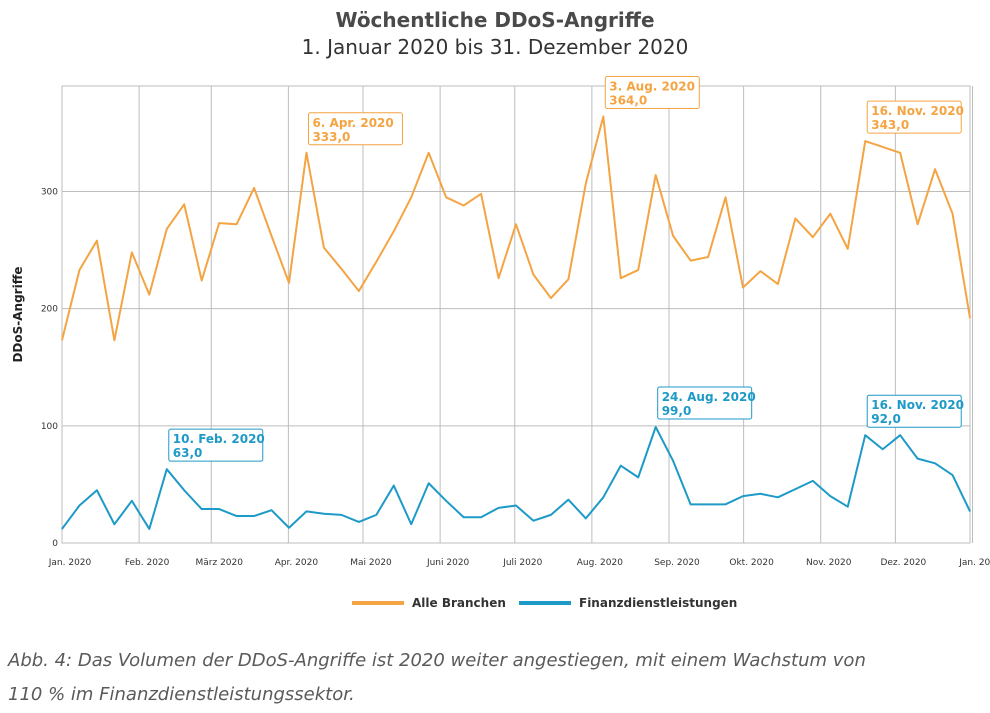 Image resolution: width=990 pixels, height=713 pixels. Describe the element at coordinates (903, 563) in the screenshot. I see `x-tick-label: Dez. 2020` at that location.